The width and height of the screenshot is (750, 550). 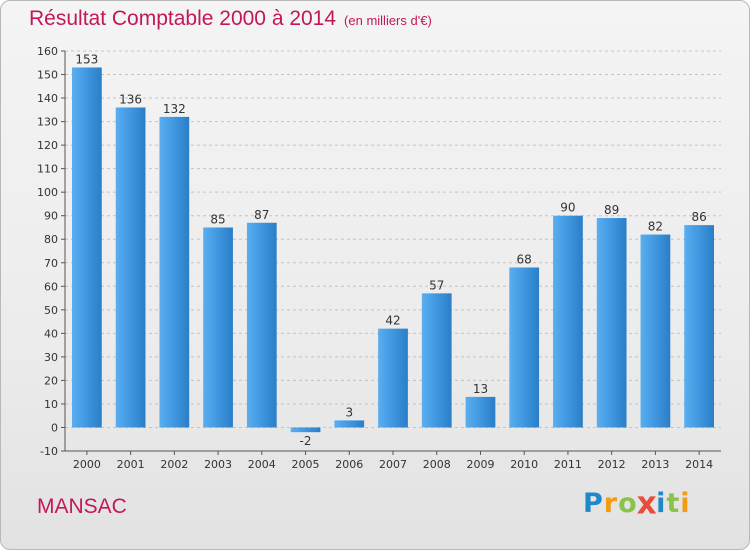 What do you see at coordinates (218, 327) in the screenshot?
I see `bar-2003` at bounding box center [218, 327].